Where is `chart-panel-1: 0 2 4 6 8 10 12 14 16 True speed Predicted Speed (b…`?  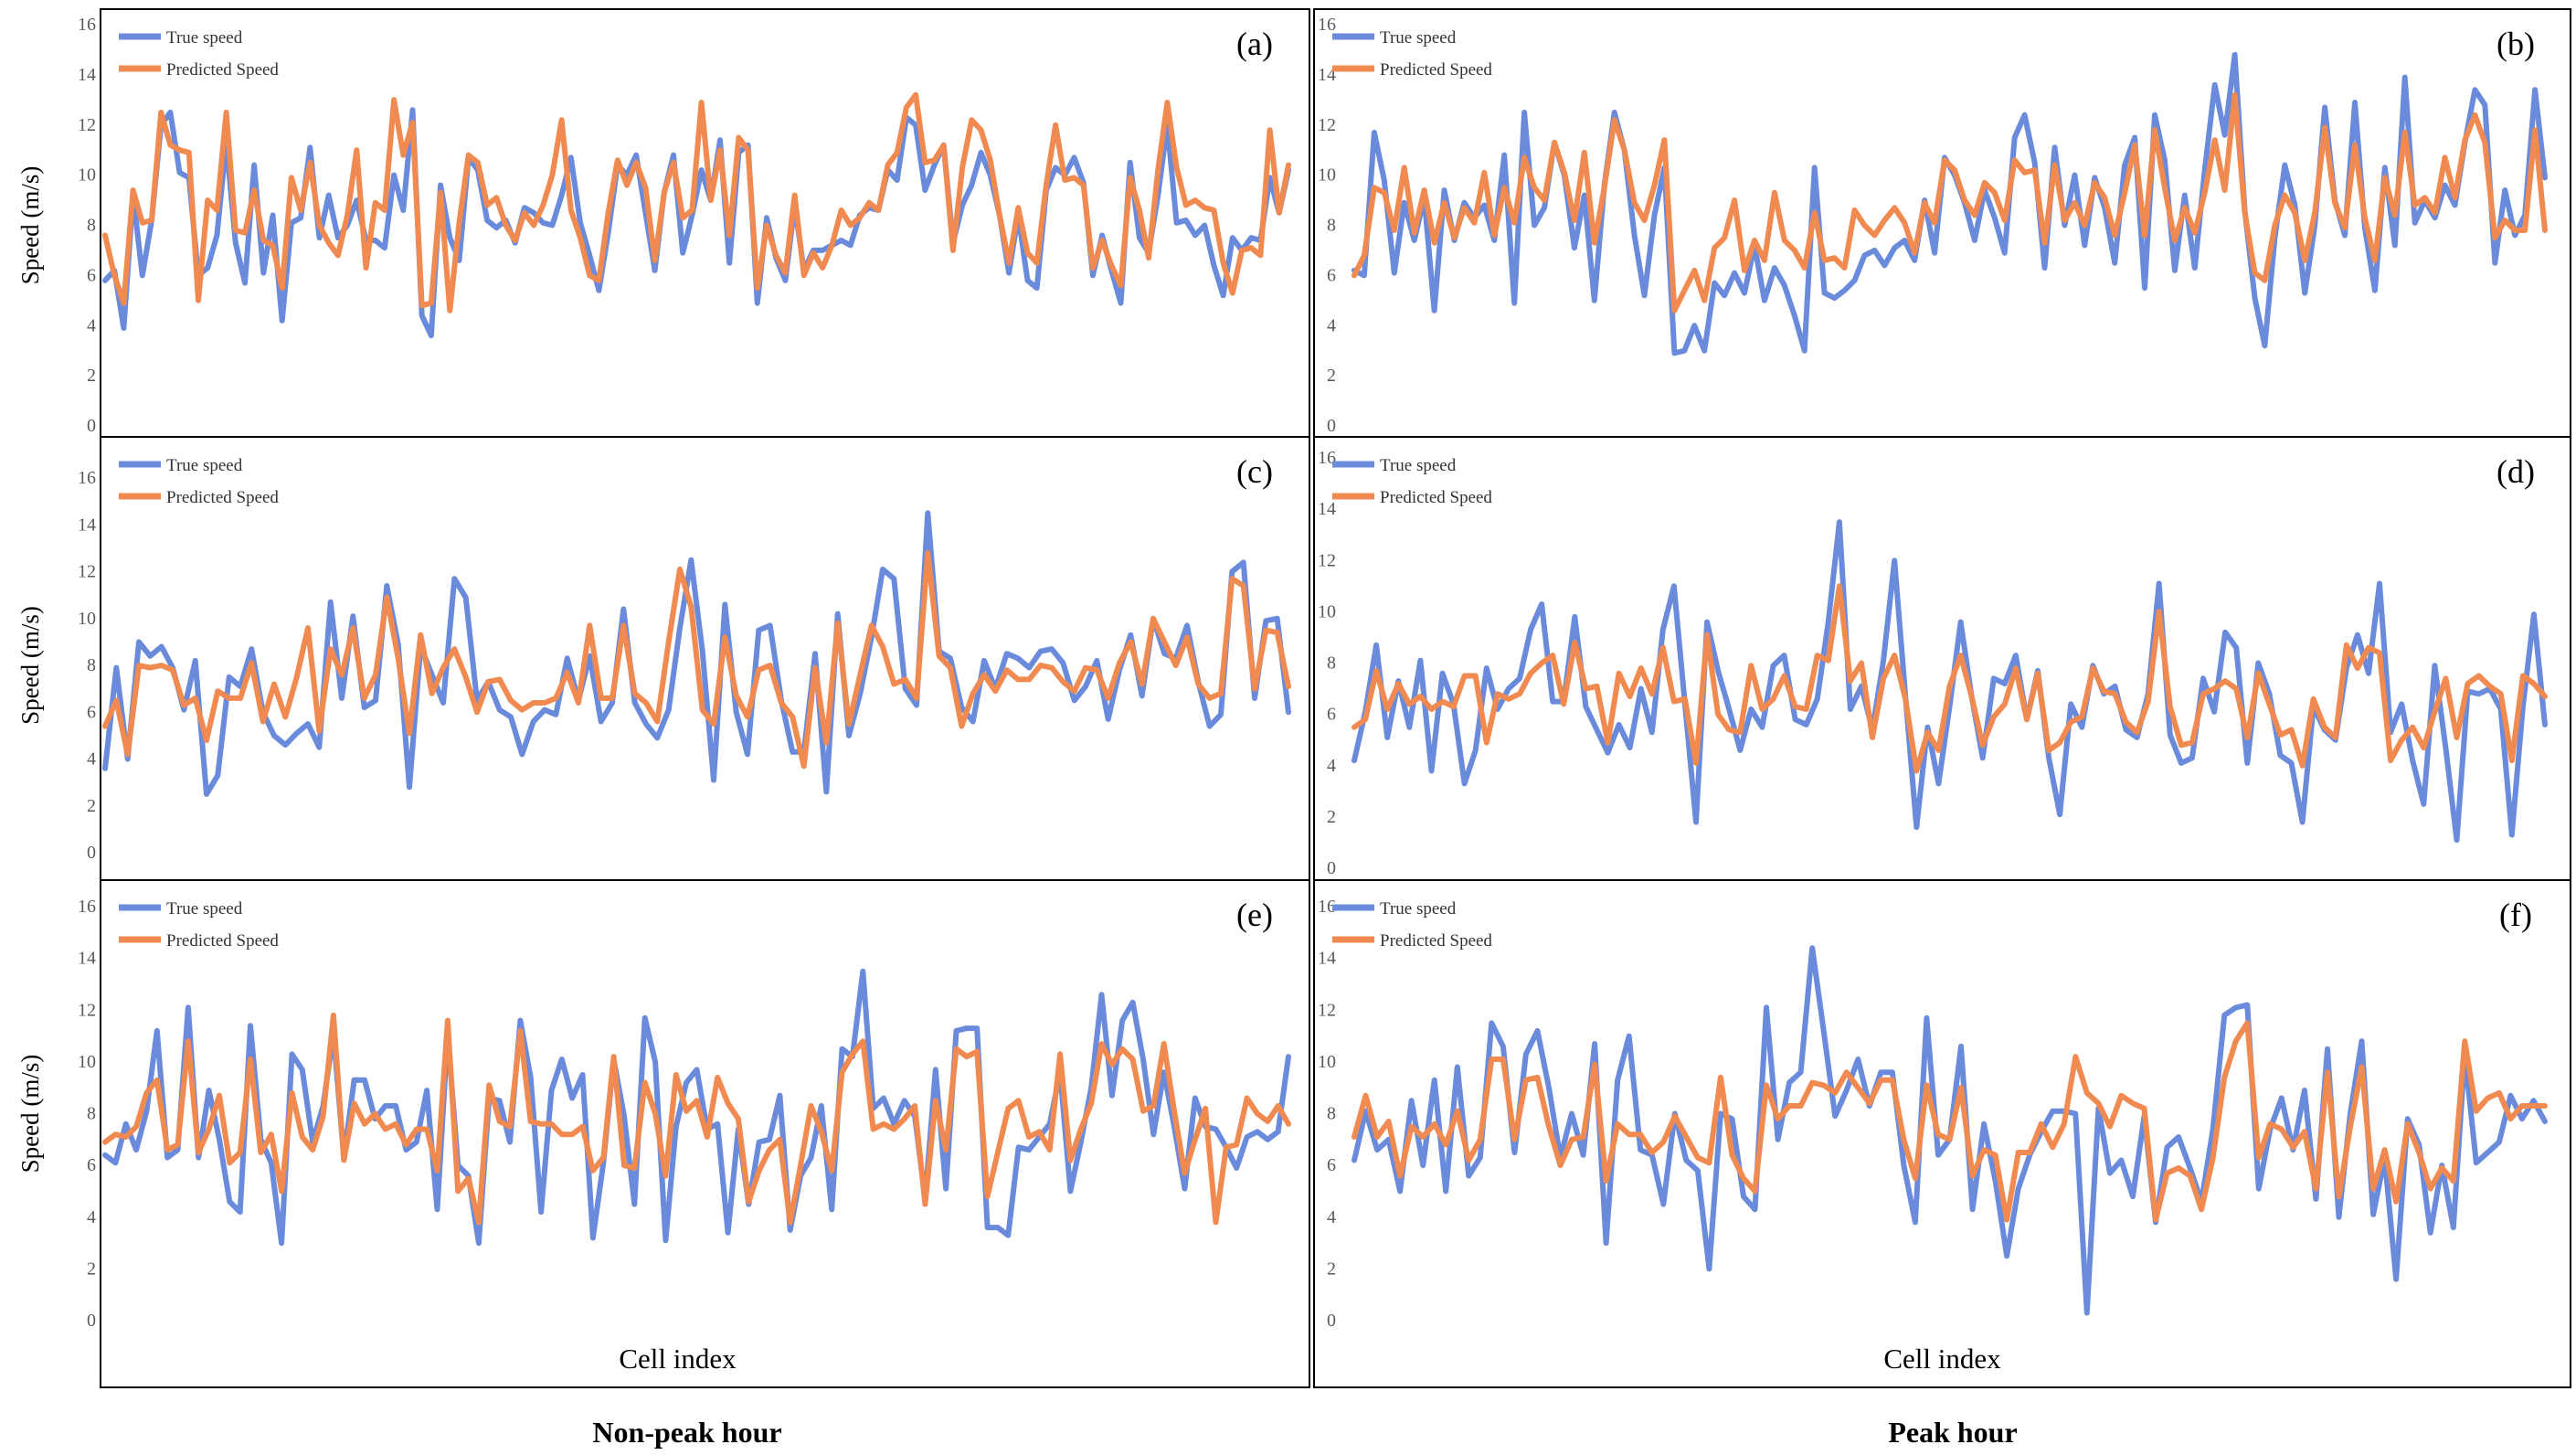
chart-panel-1: 0 2 4 6 8 10 12 14 16 True speed Predicted Speed (b… is located at coordinates (1942, 223).